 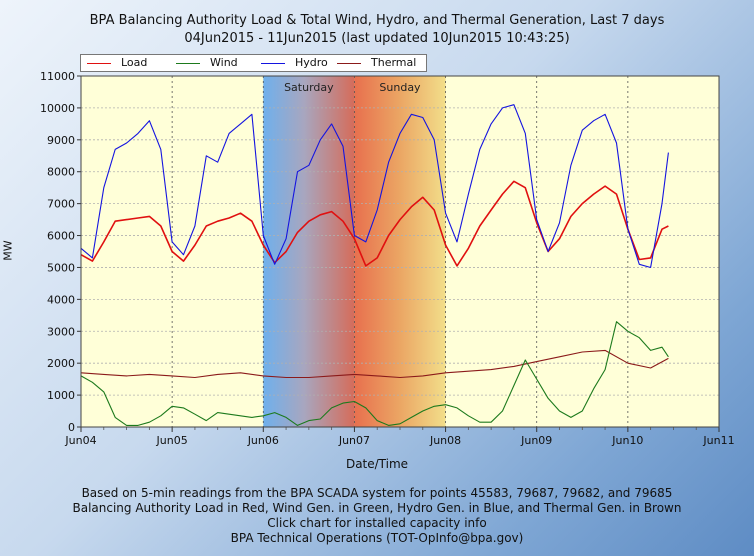 I want to click on weekend-band-saturday, so click(x=309, y=251).